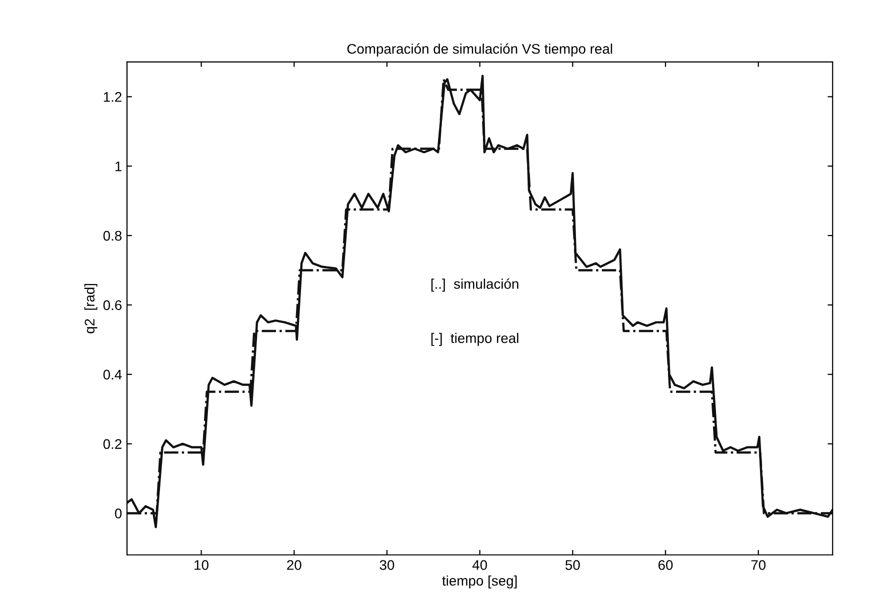 This screenshot has height=596, width=882. I want to click on x-tick-label: 60, so click(665, 565).